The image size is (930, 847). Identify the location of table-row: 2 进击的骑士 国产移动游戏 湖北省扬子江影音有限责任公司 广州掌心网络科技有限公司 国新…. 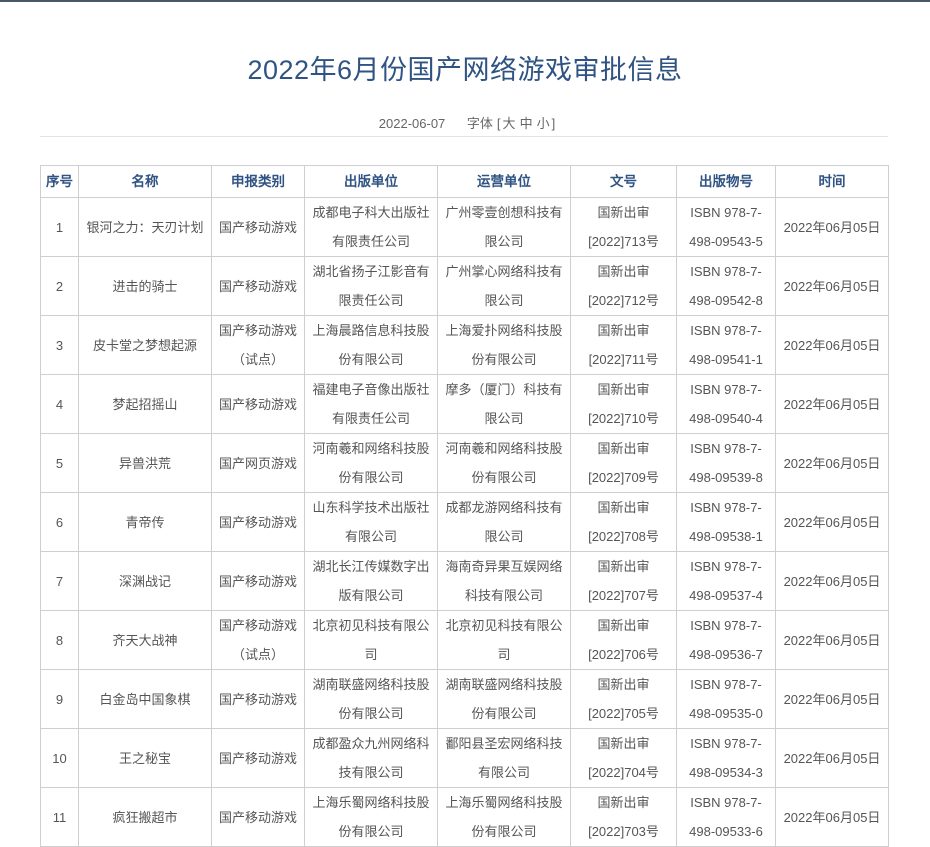
(464, 286).